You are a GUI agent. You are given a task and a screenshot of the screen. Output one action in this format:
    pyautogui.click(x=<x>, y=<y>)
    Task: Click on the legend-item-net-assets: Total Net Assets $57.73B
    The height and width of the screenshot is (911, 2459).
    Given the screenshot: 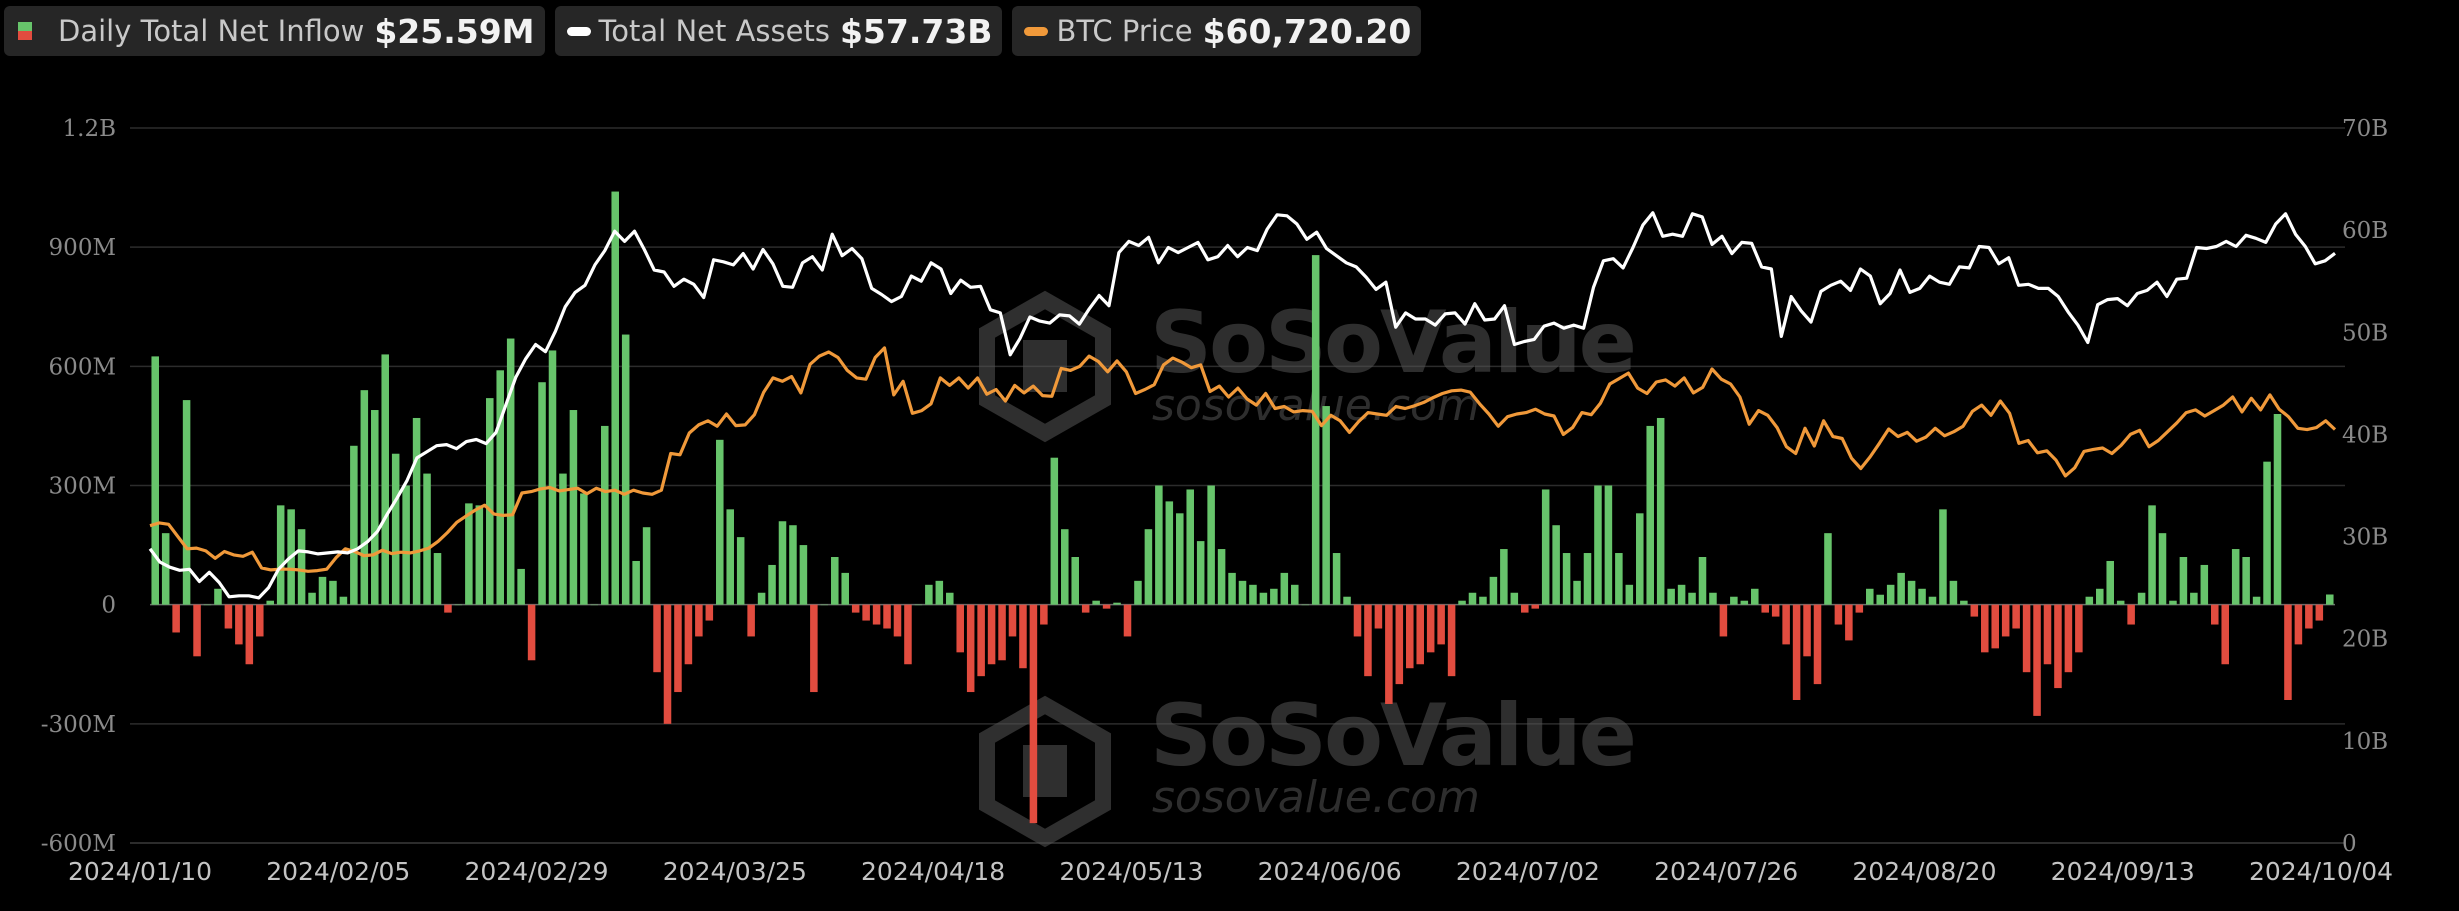 What is the action you would take?
    pyautogui.click(x=778, y=31)
    